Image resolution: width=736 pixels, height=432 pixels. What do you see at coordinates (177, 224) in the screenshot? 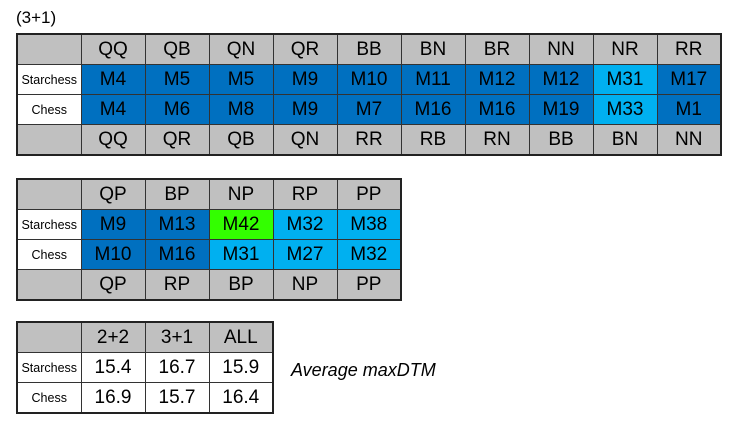
I see `data-cell: M13` at bounding box center [177, 224].